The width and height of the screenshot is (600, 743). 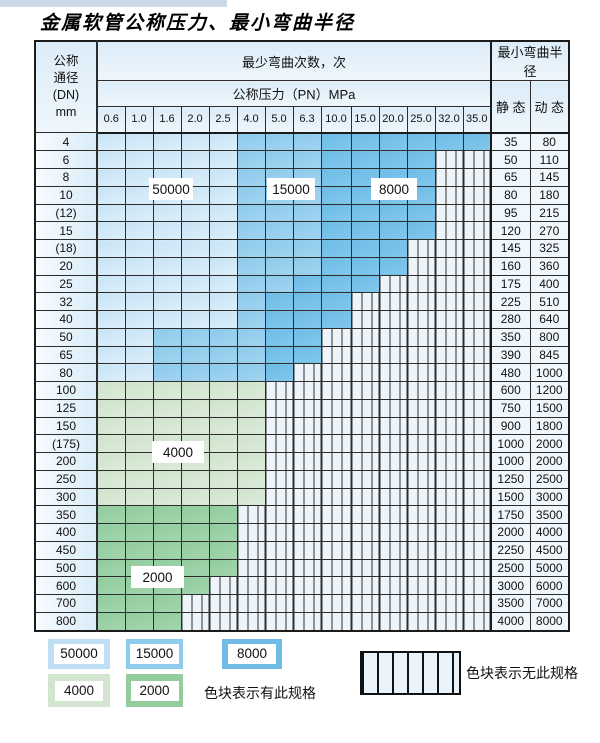 What do you see at coordinates (251, 120) in the screenshot?
I see `pressure-tick: 4.0` at bounding box center [251, 120].